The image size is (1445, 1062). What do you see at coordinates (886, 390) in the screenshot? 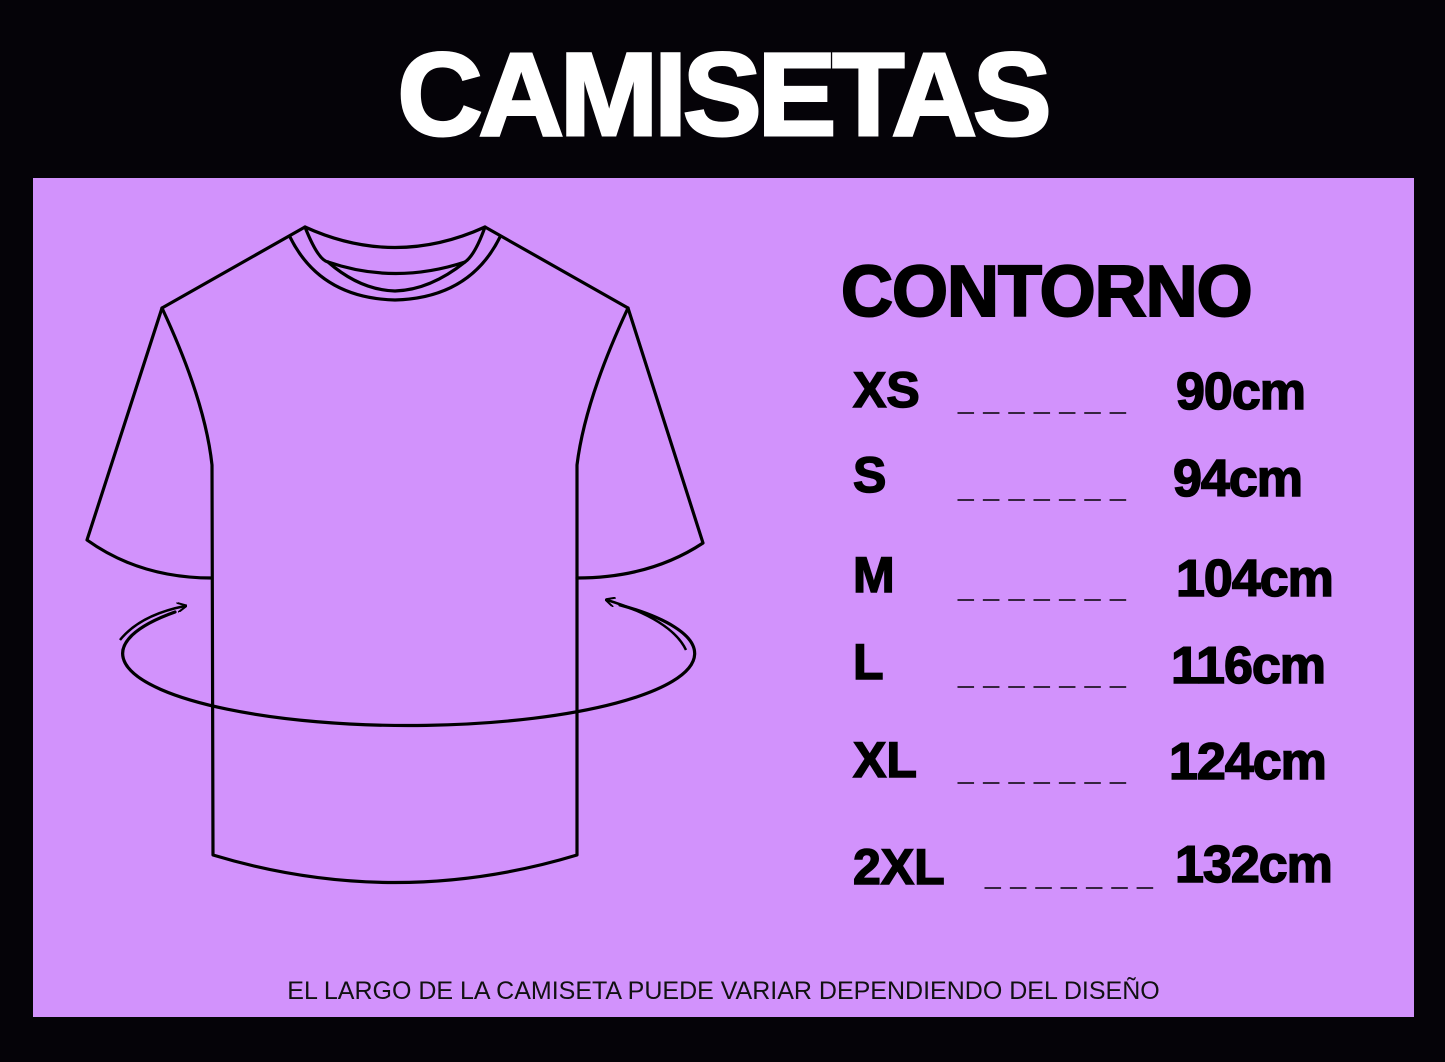
I see `size-label: XS` at bounding box center [886, 390].